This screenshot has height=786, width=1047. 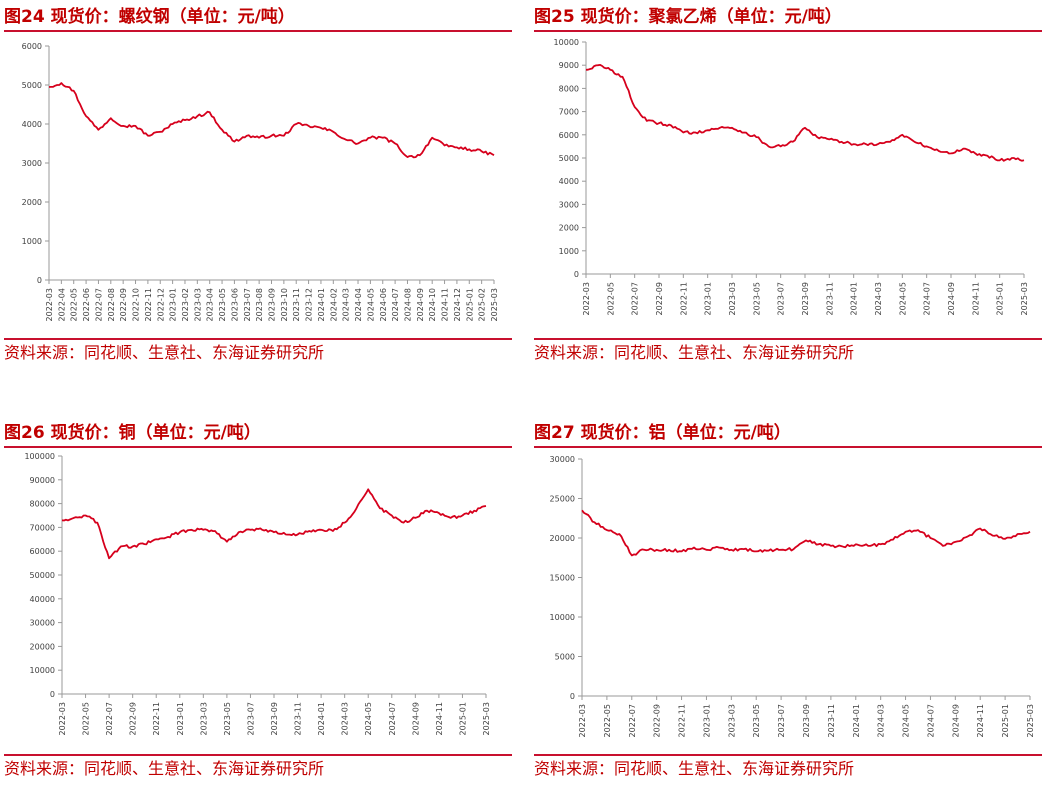 I want to click on y-tick-label: 40000, so click(x=42, y=599).